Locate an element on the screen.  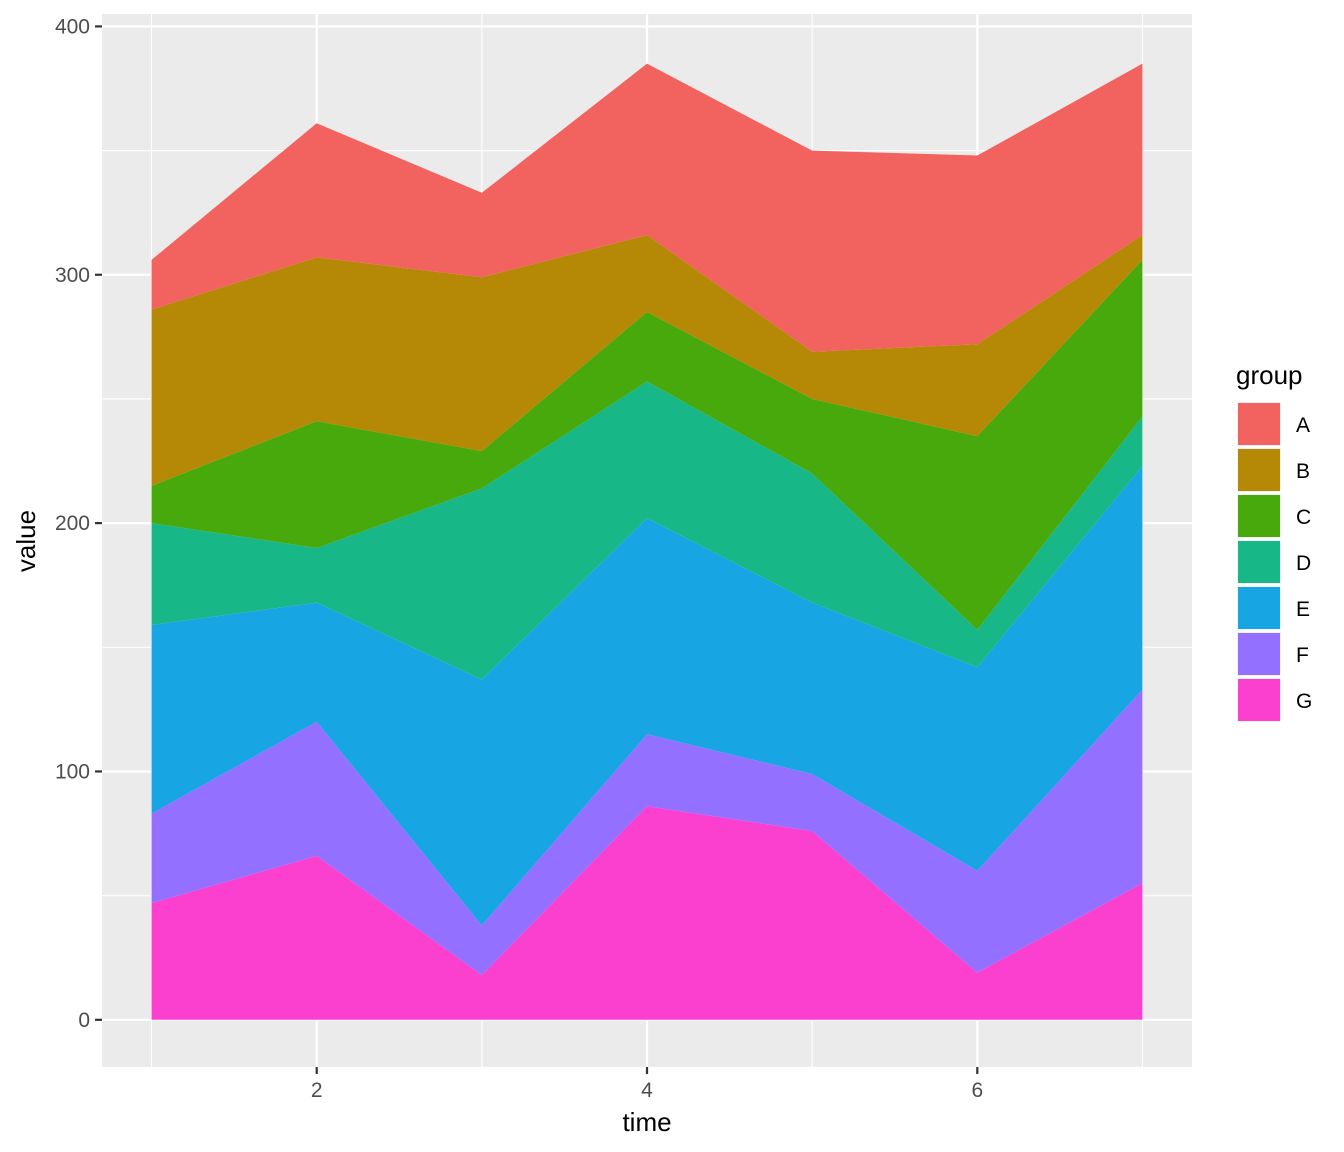
legend-label-f: F is located at coordinates (1302, 655).